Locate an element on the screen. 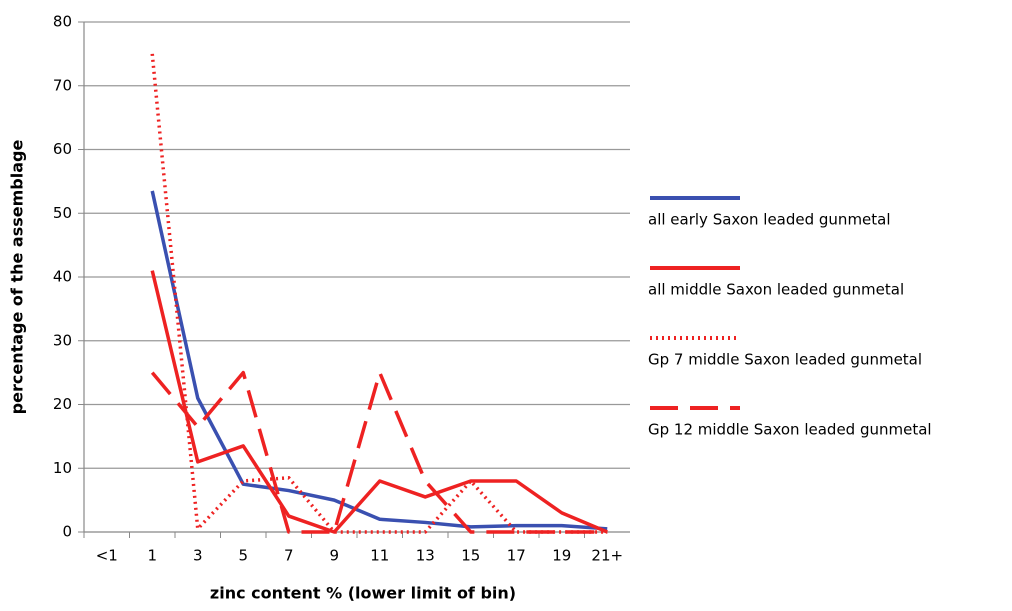 The image size is (1012, 611). x-tick-label: 1 is located at coordinates (152, 556).